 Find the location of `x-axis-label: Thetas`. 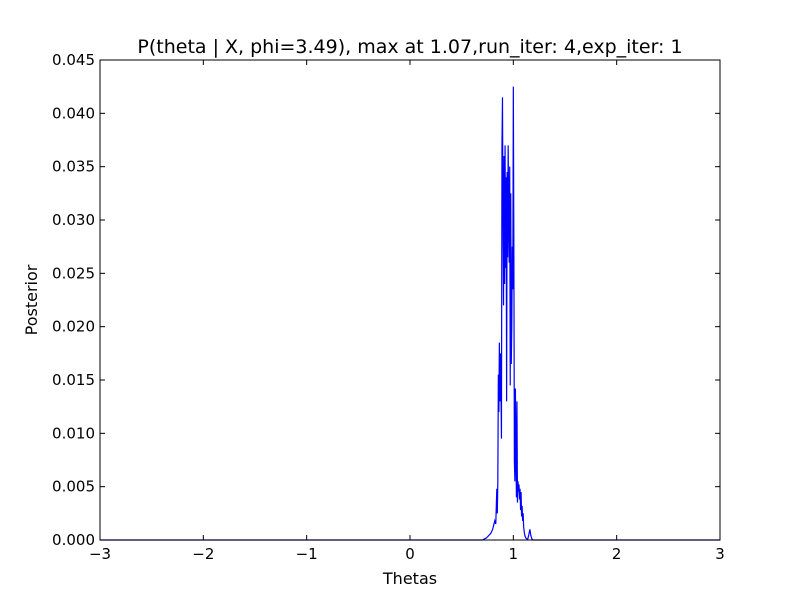

x-axis-label: Thetas is located at coordinates (409, 578).